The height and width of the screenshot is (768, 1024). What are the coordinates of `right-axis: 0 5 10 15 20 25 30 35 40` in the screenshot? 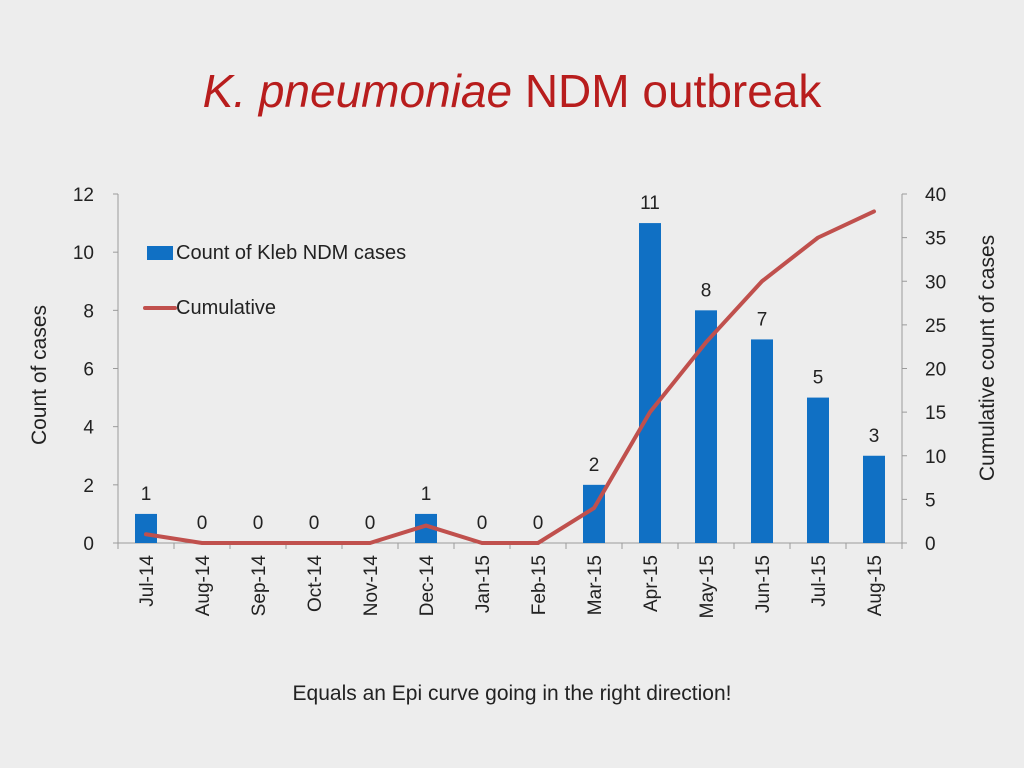 It's located at (923, 370).